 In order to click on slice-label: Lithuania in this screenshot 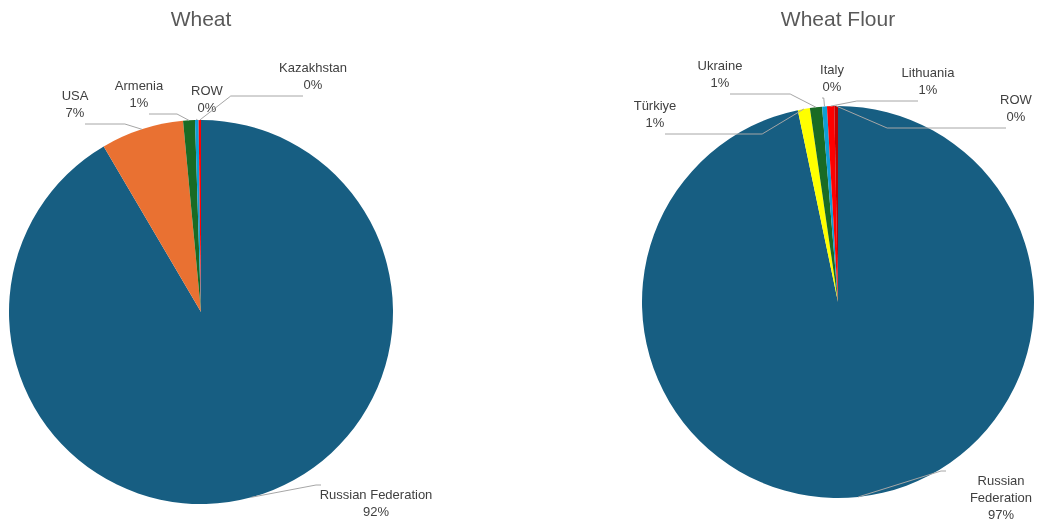, I will do `click(928, 72)`.